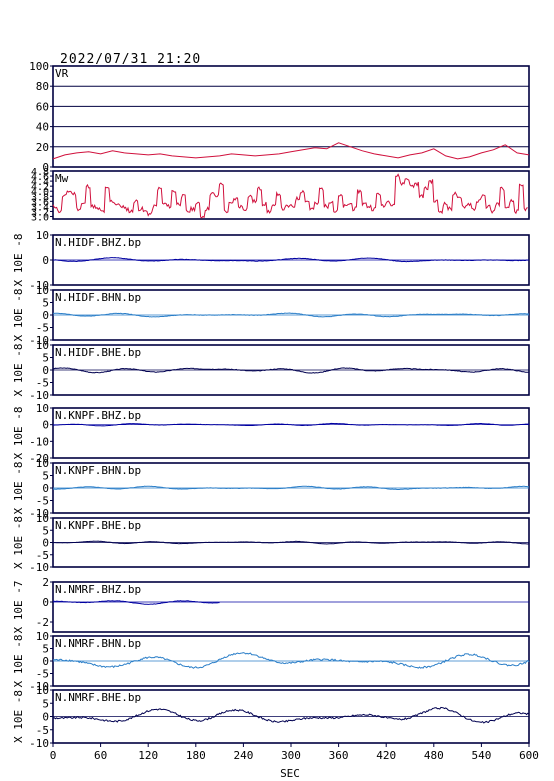 The width and height of the screenshot is (554, 781). I want to click on y-tick-label: 20, so click(42, 147).